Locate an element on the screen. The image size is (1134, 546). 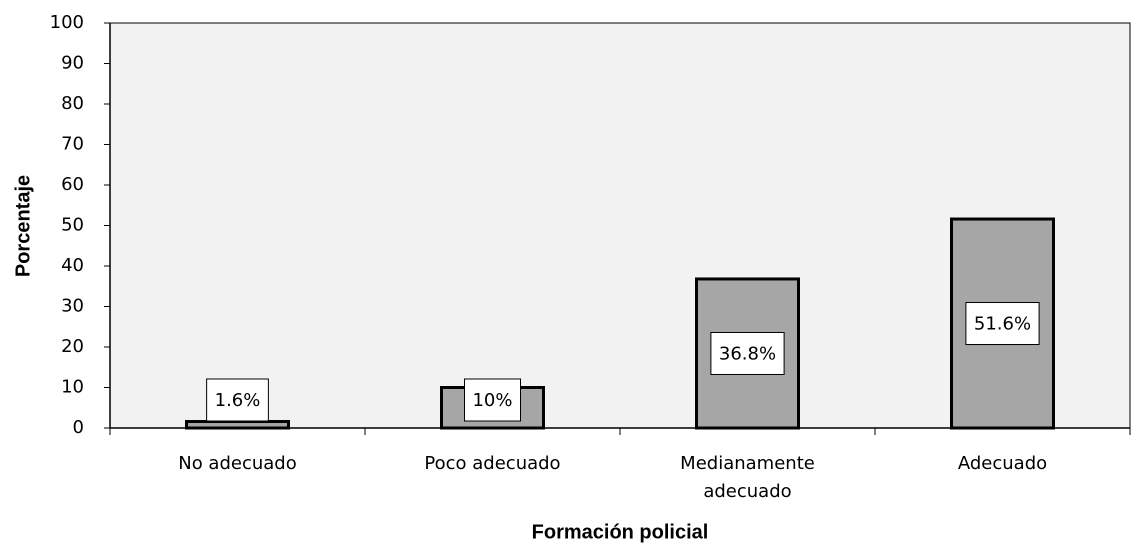
x-tick-label-box: Medianamente adecuado is located at coordinates (747, 477).